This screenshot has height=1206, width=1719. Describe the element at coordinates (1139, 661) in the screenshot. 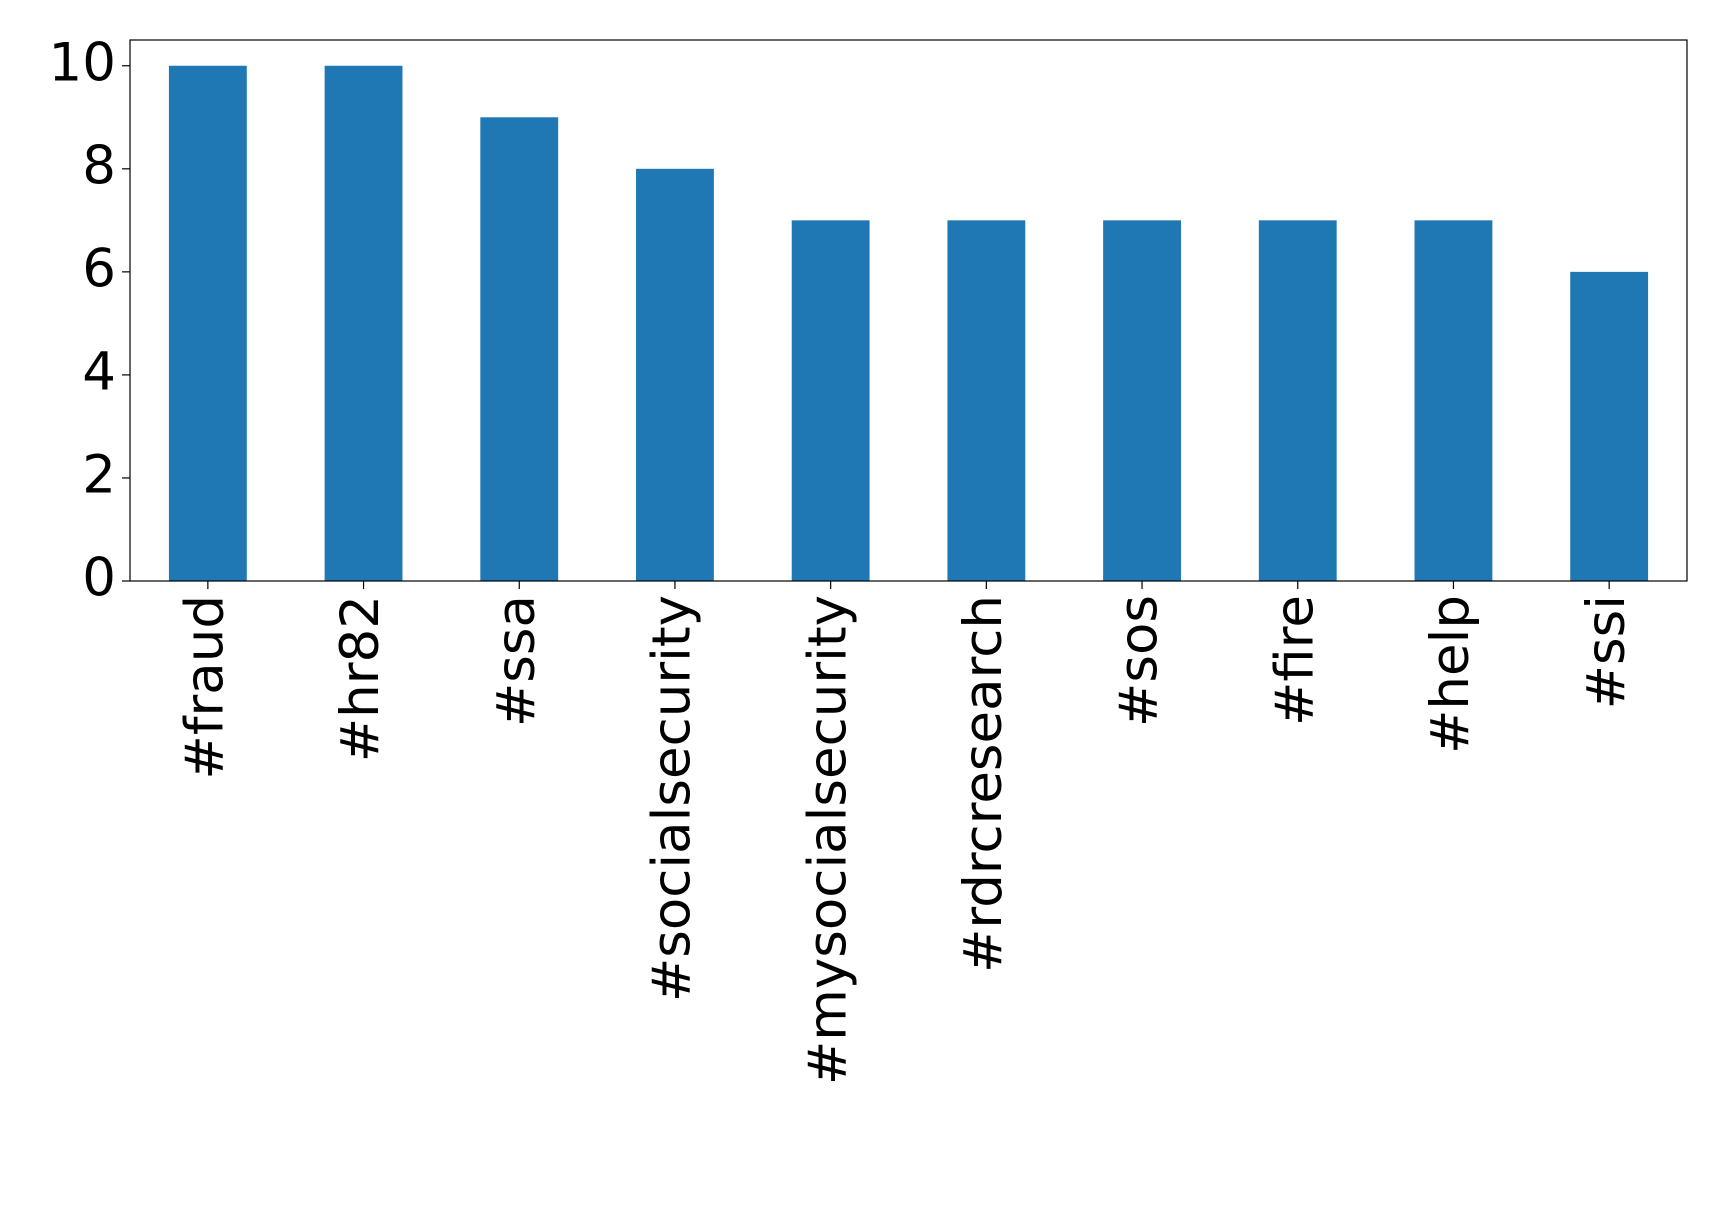

I see `x-tick-label: #sos` at that location.